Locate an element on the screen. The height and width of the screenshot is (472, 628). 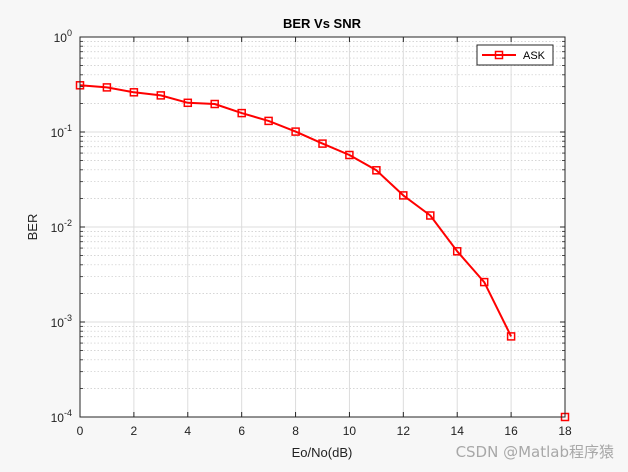
y-tick-label: 10⁻³ is located at coordinates (61, 321).